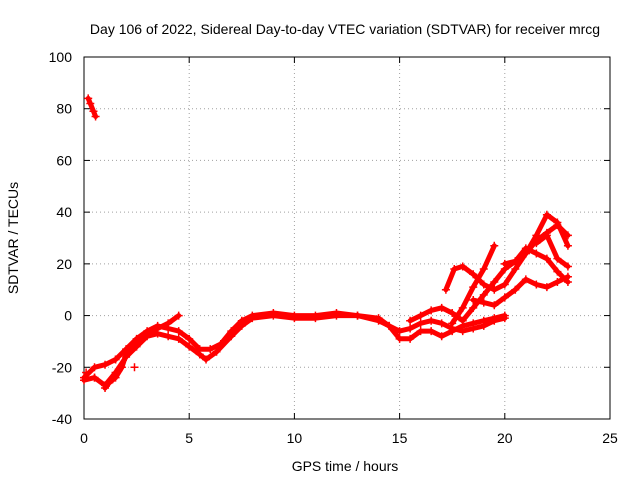  I want to click on y-tick-label: 40, so click(64, 212).